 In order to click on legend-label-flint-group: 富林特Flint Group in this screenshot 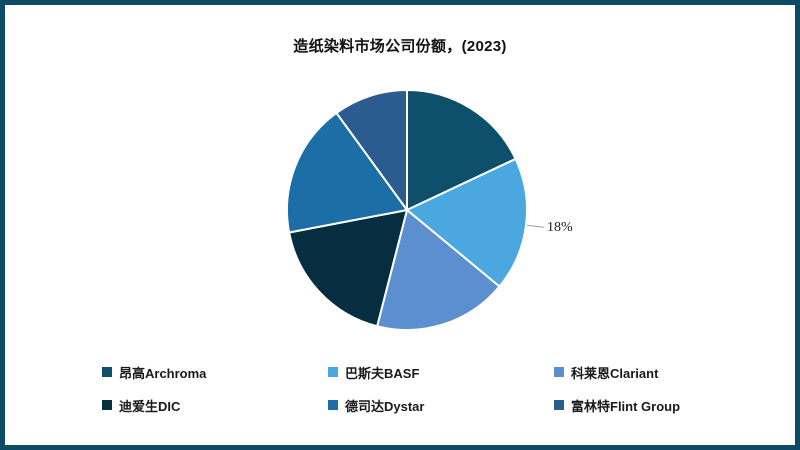, I will do `click(626, 406)`.